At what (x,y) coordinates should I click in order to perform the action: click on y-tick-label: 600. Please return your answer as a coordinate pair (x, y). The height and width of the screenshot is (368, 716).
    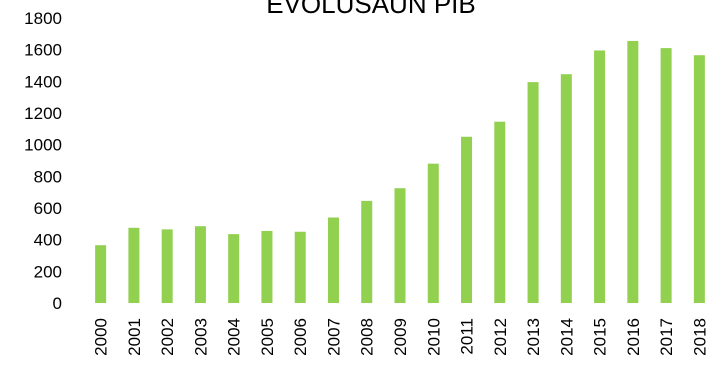
    Looking at the image, I should click on (48, 208).